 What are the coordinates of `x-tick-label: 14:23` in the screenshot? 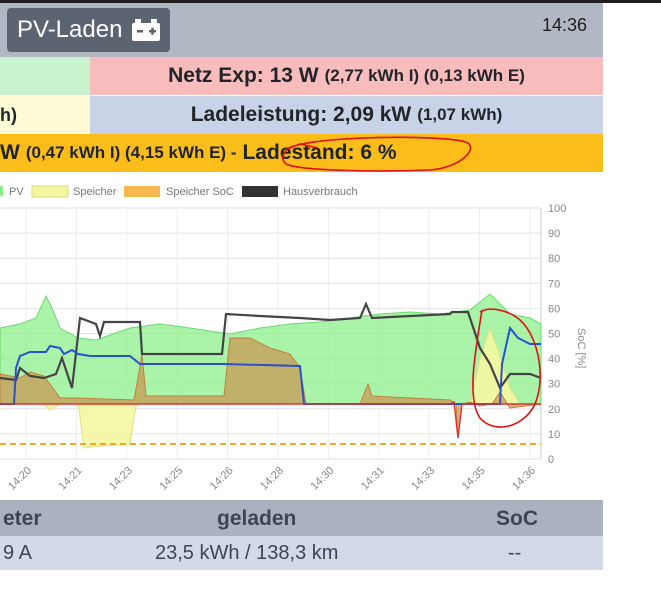 It's located at (121, 479).